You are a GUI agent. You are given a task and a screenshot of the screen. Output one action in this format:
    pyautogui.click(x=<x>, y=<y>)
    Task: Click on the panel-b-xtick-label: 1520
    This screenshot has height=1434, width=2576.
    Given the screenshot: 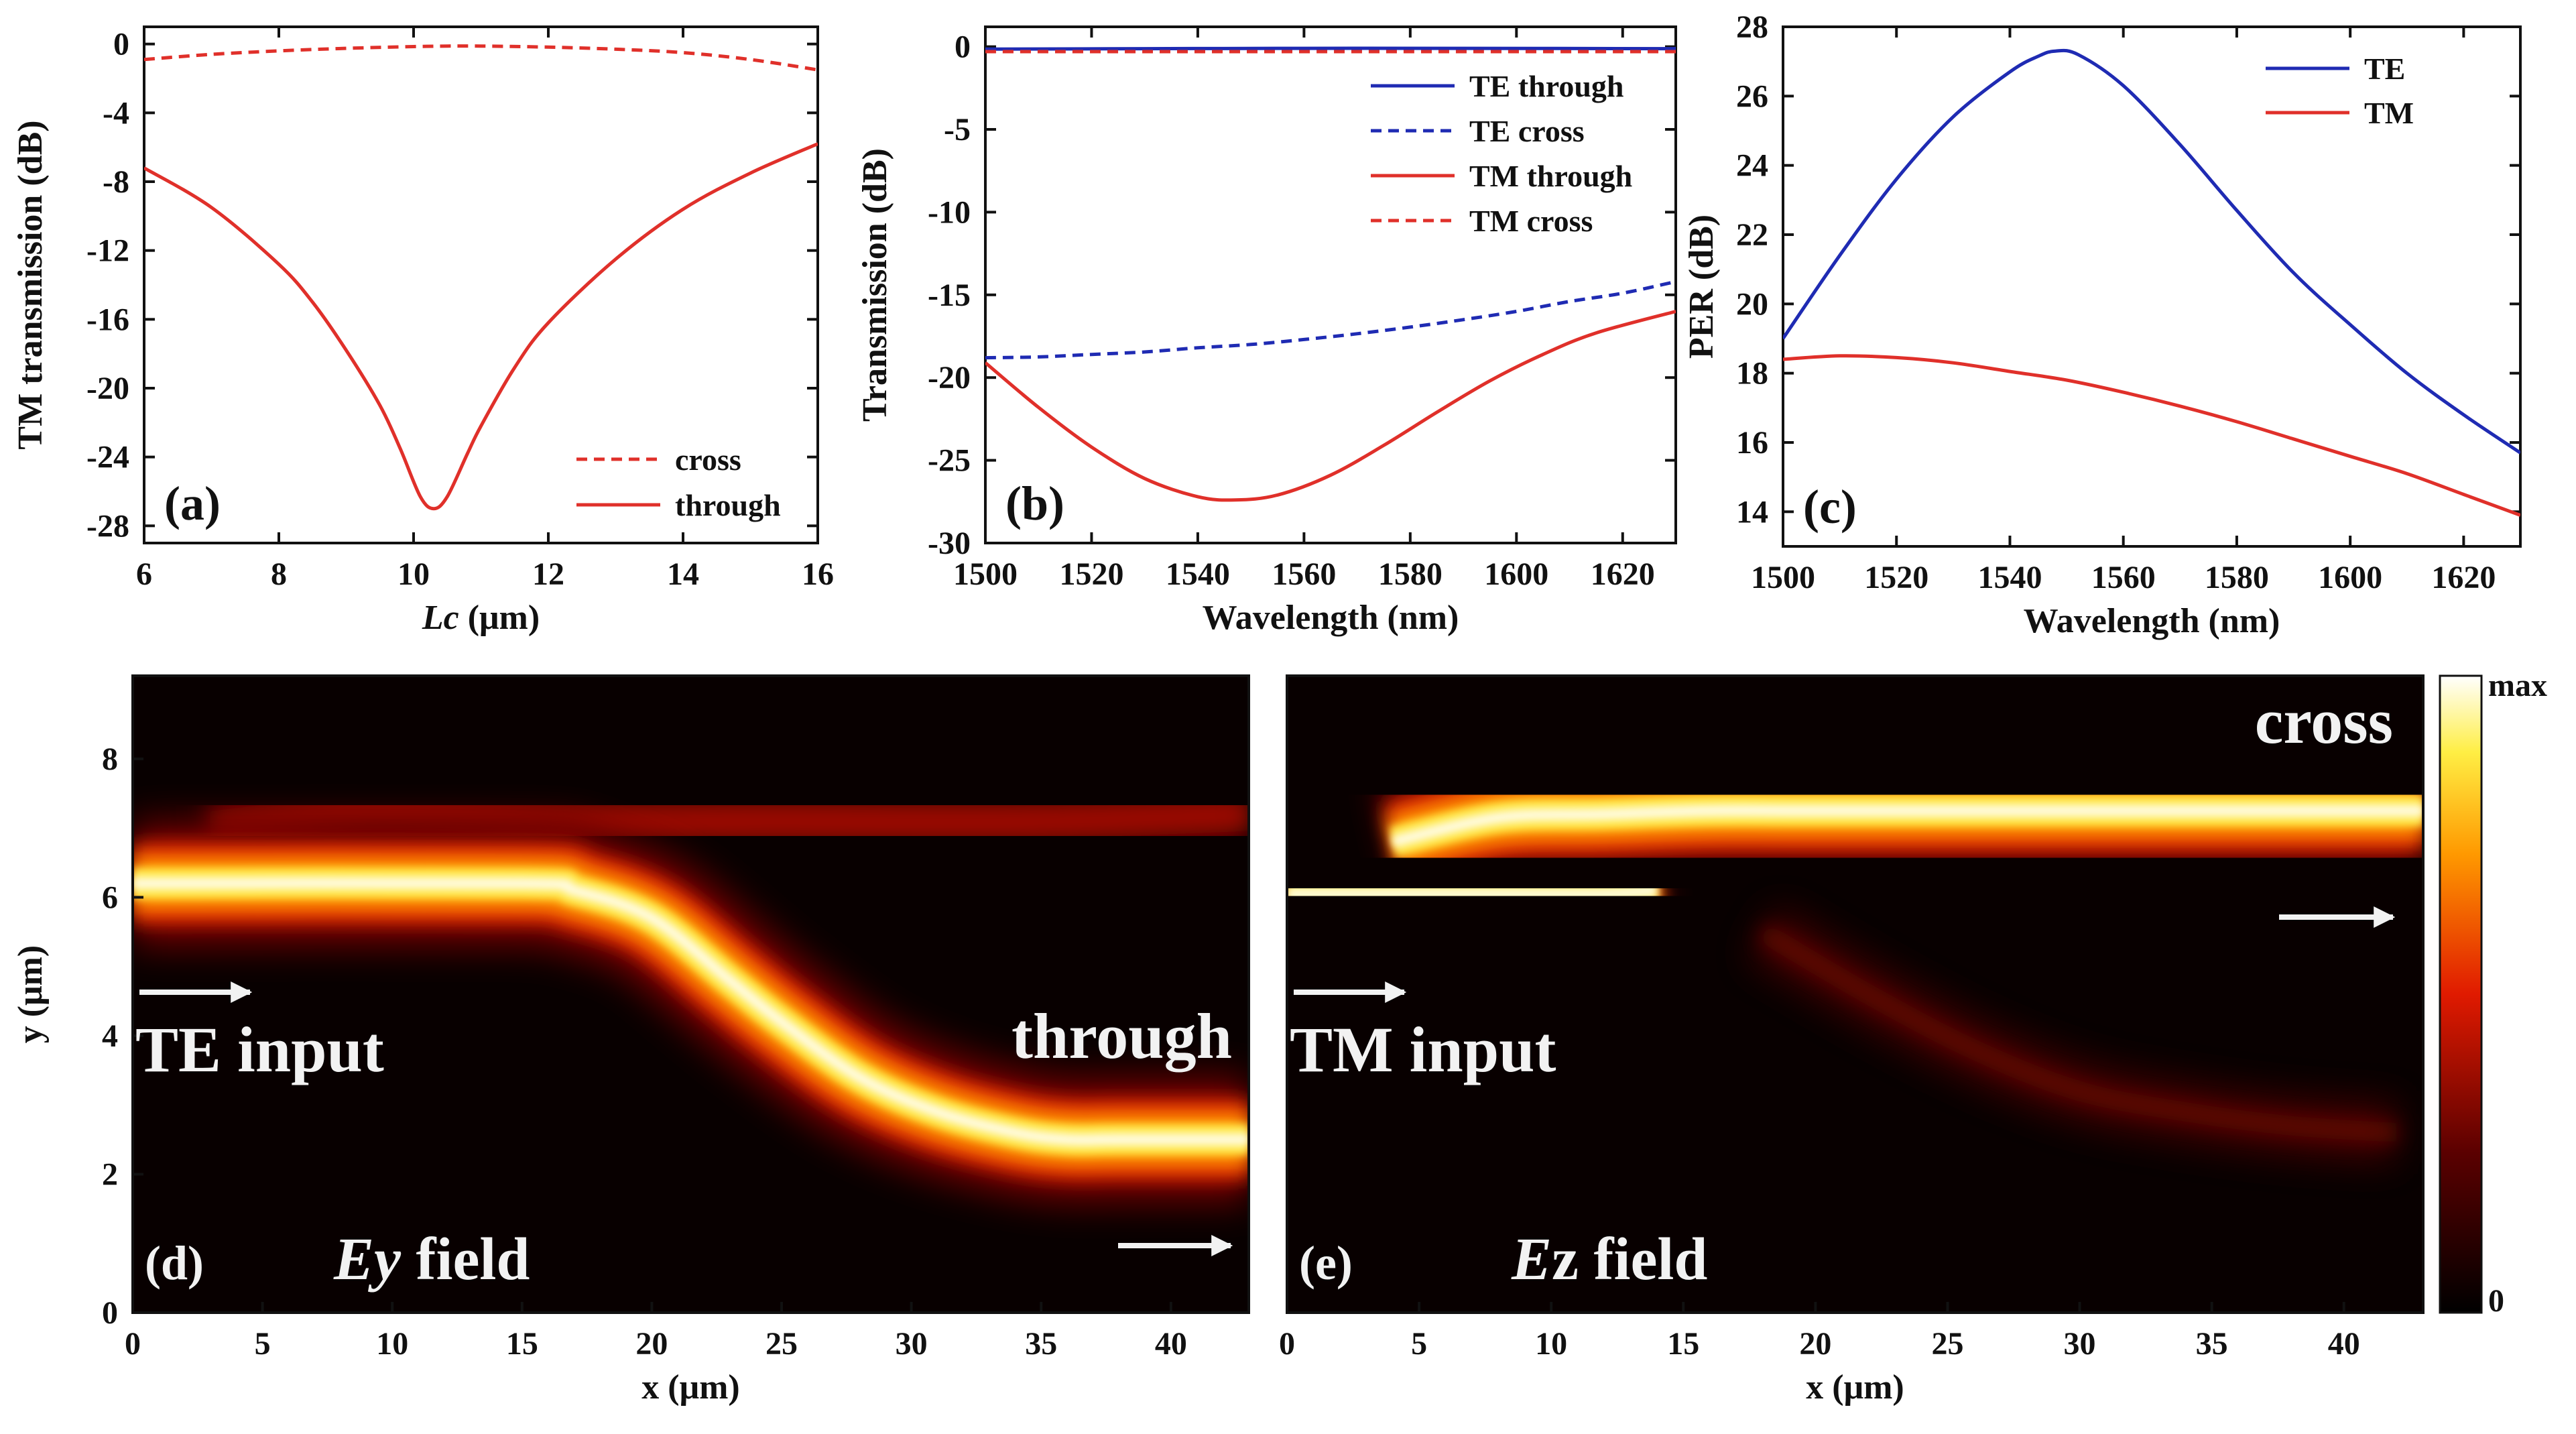 What is the action you would take?
    pyautogui.click(x=1091, y=574)
    